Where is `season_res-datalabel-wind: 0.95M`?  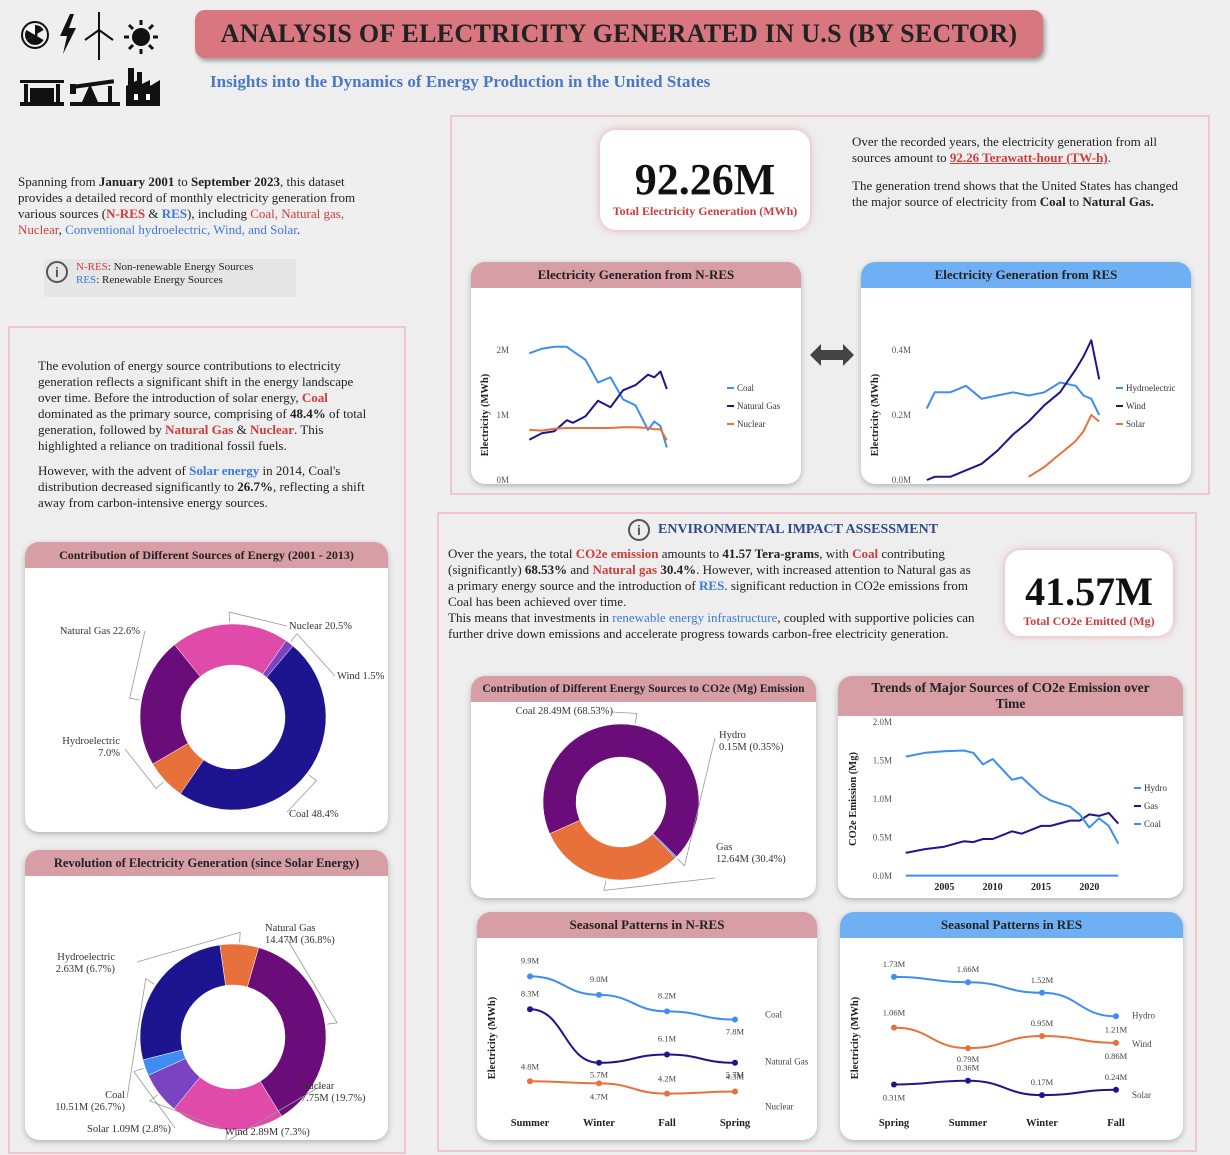
season_res-datalabel-wind: 0.95M is located at coordinates (1042, 1023).